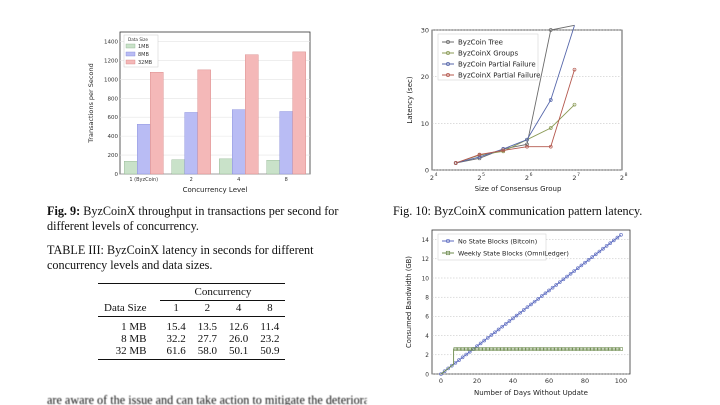 The height and width of the screenshot is (405, 720). What do you see at coordinates (531, 393) in the screenshot?
I see `fig11-x-axis-label: Number of Days Without Update` at bounding box center [531, 393].